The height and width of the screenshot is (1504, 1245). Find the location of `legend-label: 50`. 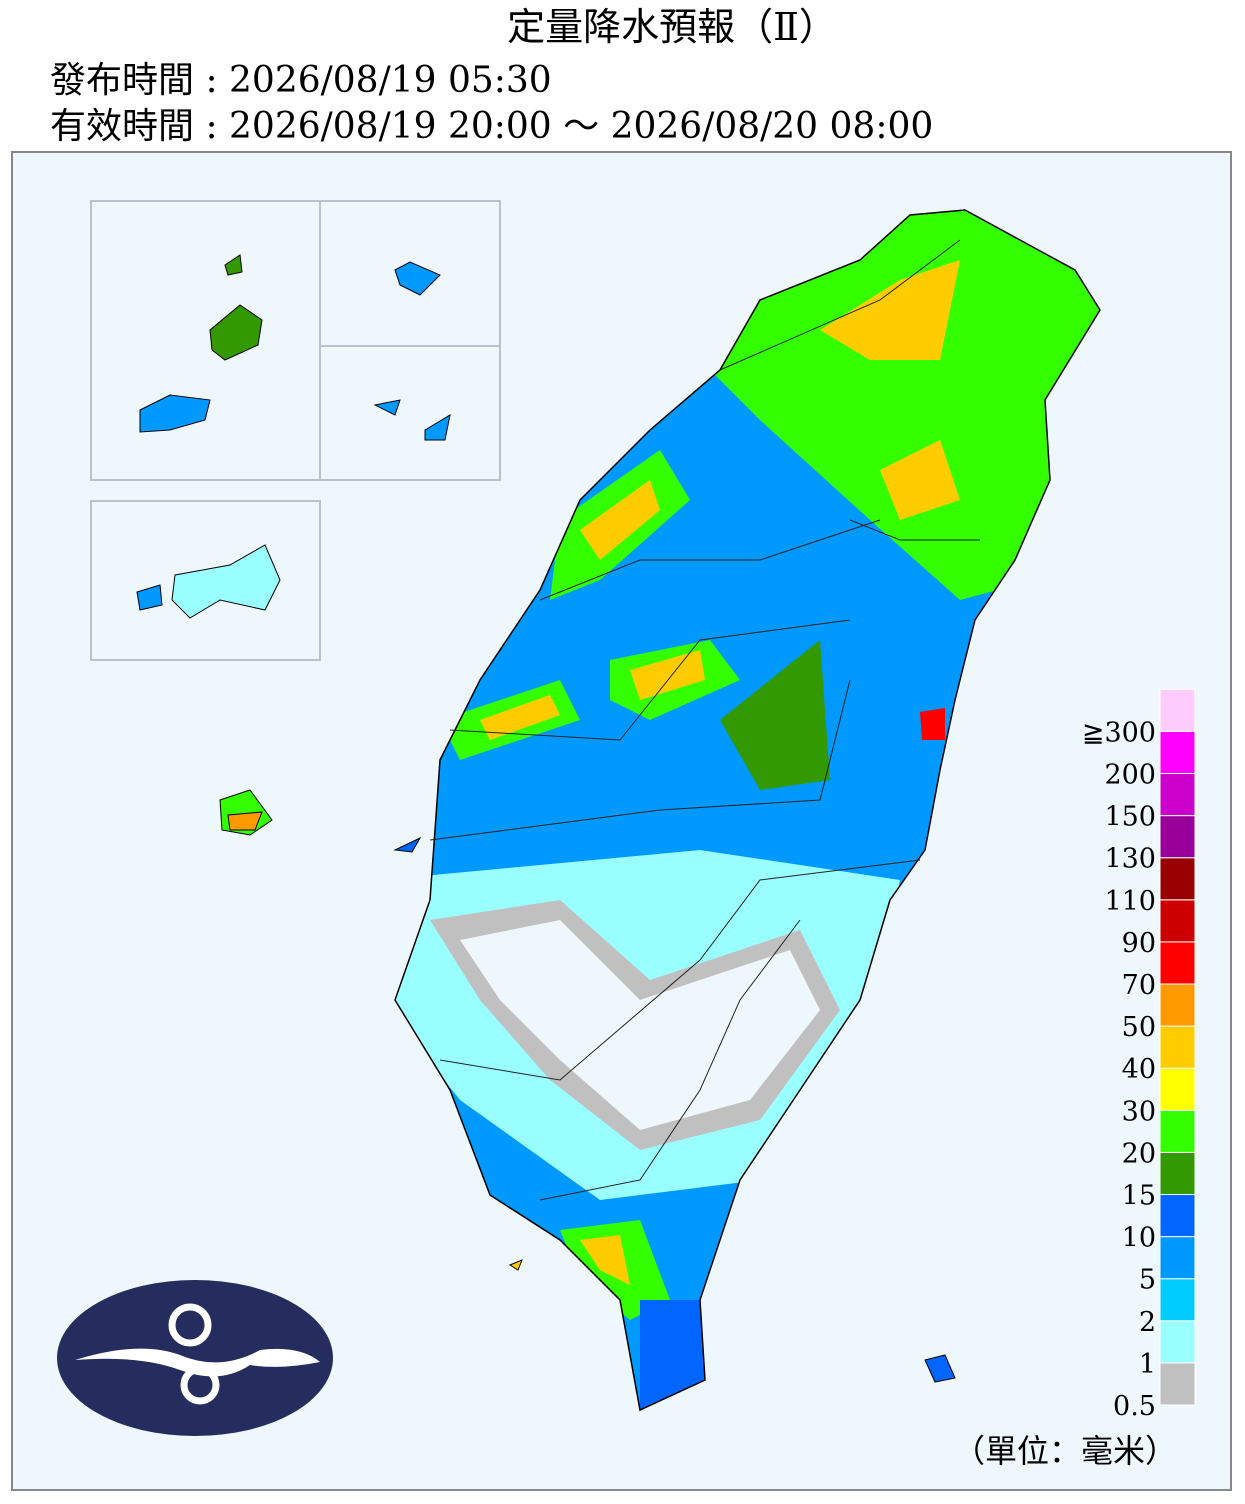

legend-label: 50 is located at coordinates (1139, 1027).